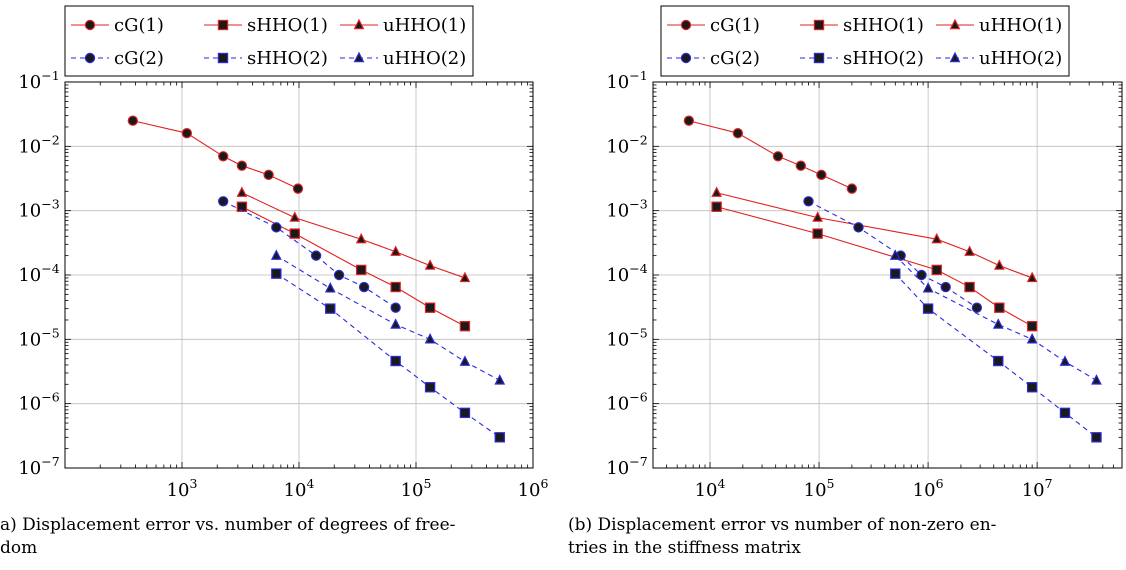  Describe the element at coordinates (862, 58) in the screenshot. I see `legend-item: sHHO(2)` at that location.